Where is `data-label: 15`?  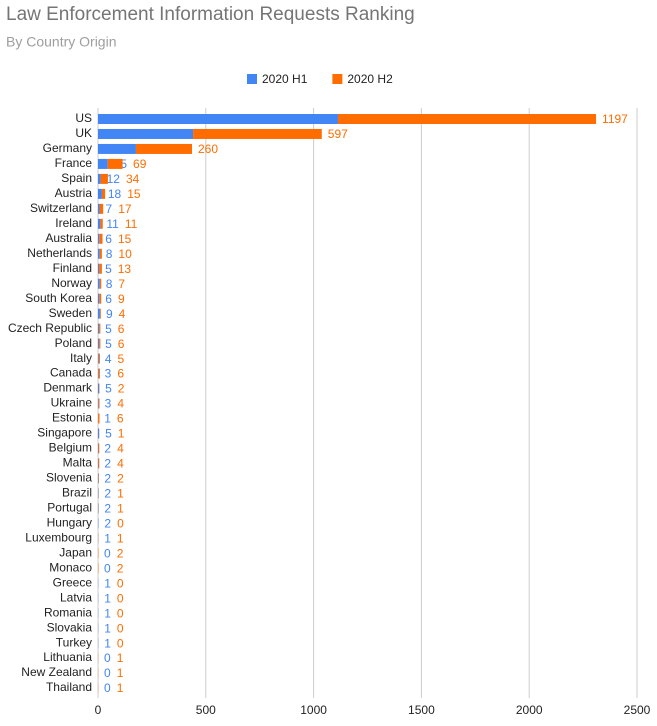
data-label: 15 is located at coordinates (125, 239).